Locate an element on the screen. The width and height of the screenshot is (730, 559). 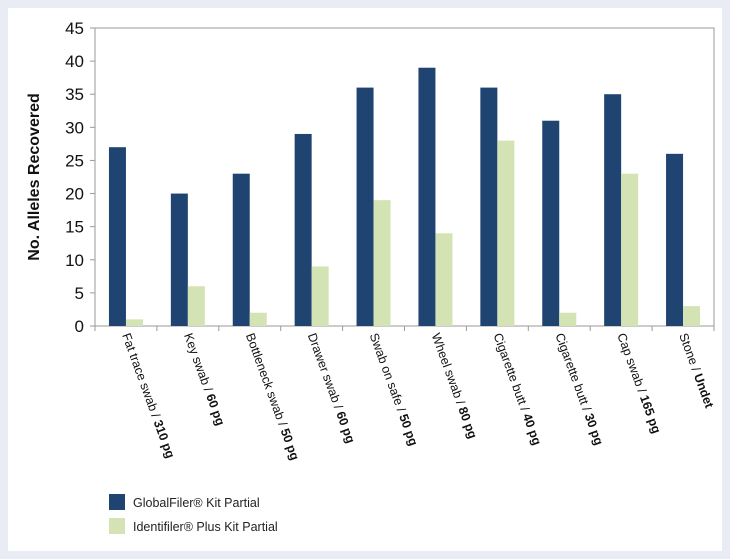
category-label: Cigarette butt / 40 pg is located at coordinates (518, 389).